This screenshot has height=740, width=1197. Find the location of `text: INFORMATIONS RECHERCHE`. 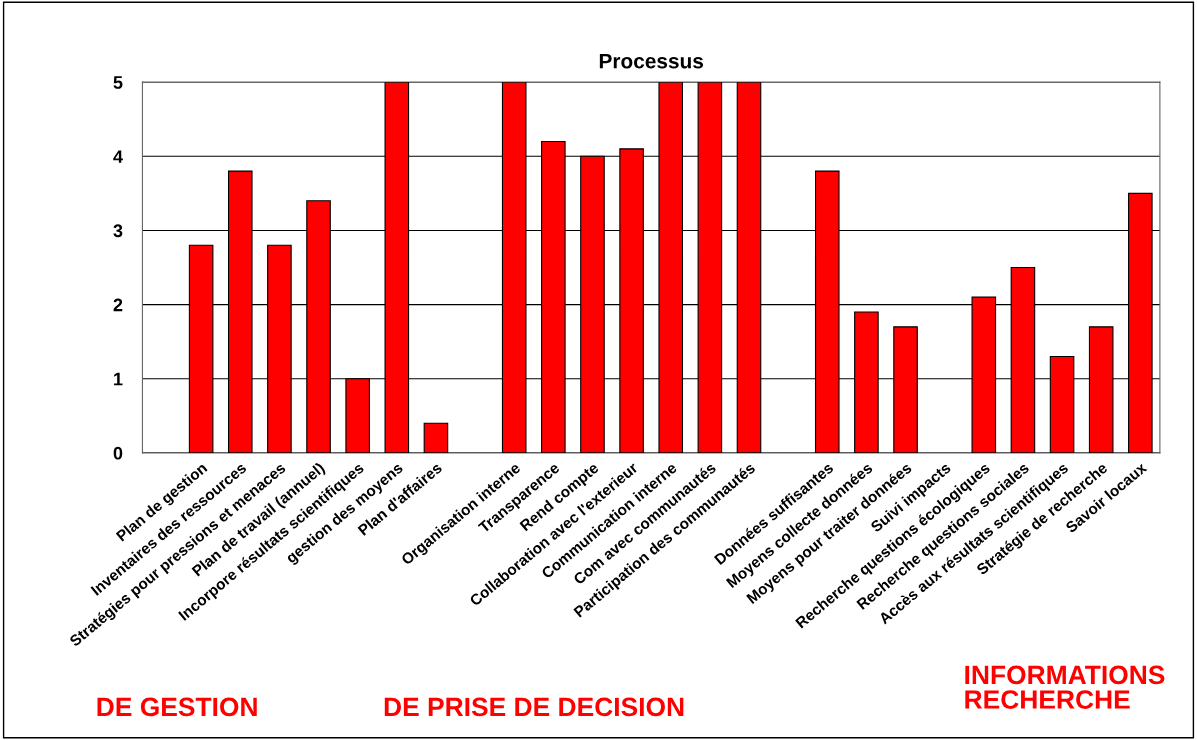

text: INFORMATIONS RECHERCHE is located at coordinates (1065, 687).